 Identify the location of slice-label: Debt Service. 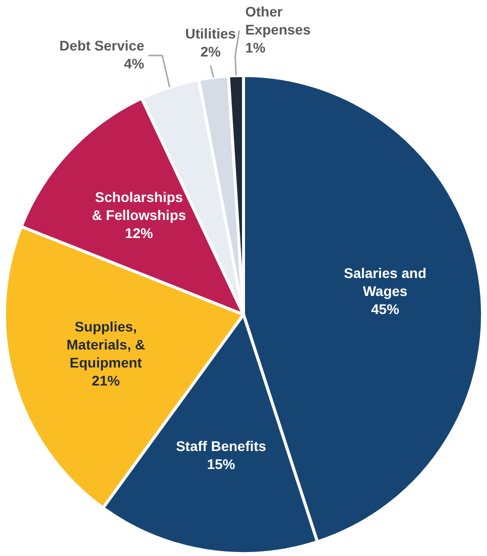
(101, 45).